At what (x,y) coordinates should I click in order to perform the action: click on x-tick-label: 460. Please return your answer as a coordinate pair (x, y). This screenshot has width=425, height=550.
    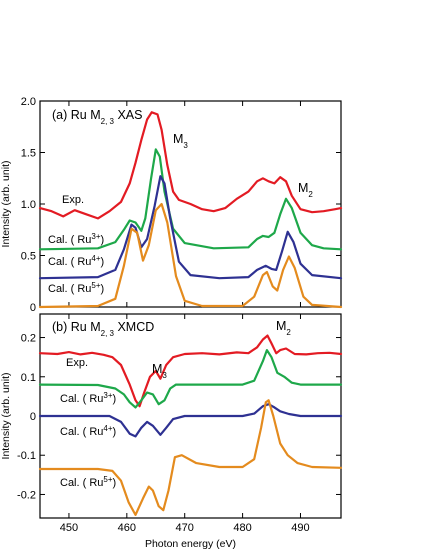
    Looking at the image, I should click on (127, 528).